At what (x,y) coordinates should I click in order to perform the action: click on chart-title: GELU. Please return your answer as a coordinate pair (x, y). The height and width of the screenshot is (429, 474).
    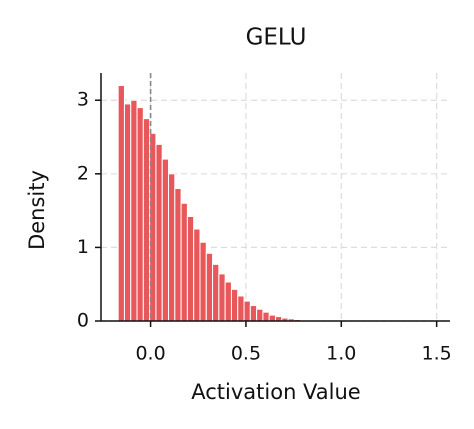
    Looking at the image, I should click on (276, 38).